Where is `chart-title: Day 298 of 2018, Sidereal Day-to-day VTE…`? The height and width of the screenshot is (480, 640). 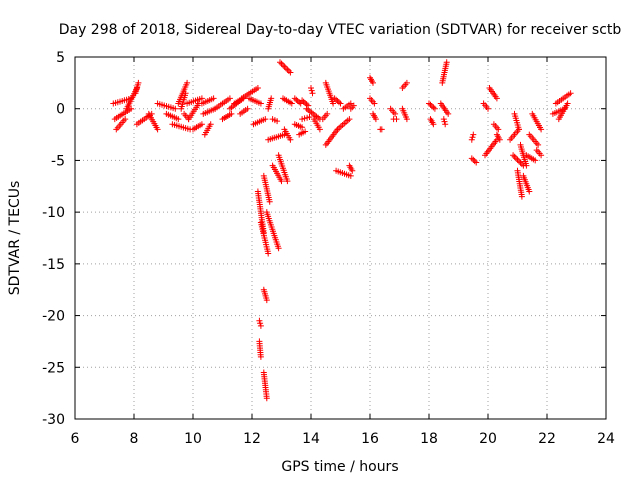 chart-title: Day 298 of 2018, Sidereal Day-to-day VTE… is located at coordinates (340, 30).